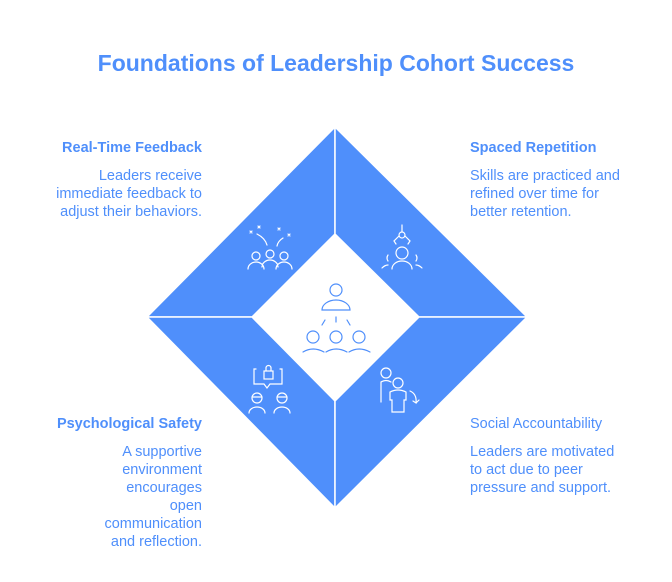  I want to click on quadrant-title: Real-Time Feedback, so click(132, 148).